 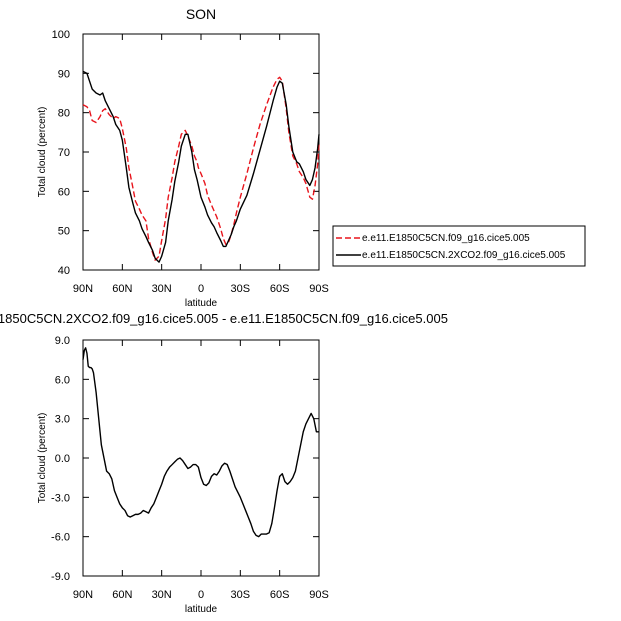 I want to click on top-x-tick-label: 90S, so click(x=319, y=289).